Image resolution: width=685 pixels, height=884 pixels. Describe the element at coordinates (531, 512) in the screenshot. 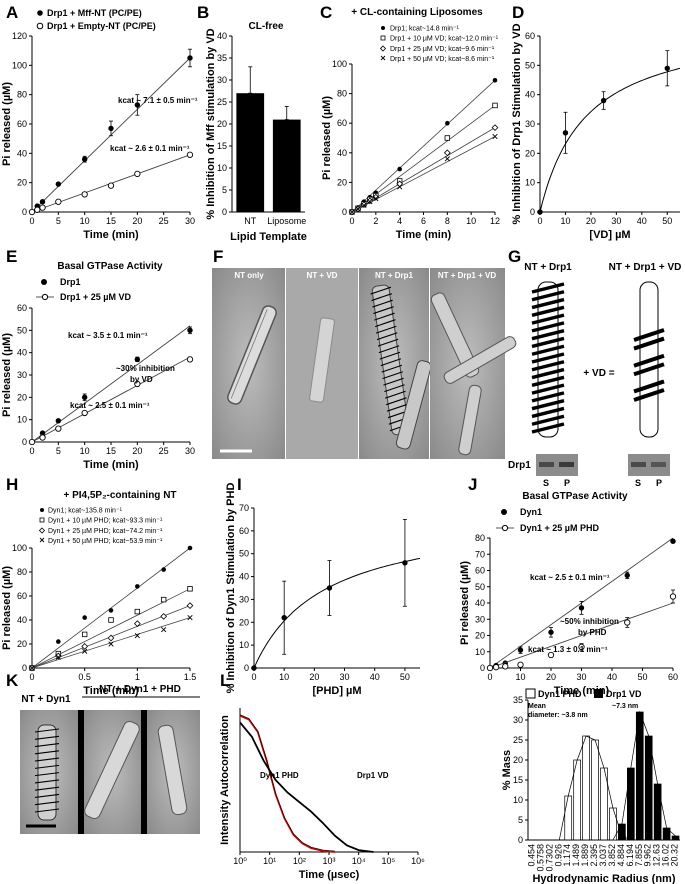

I see `legend-label: Dyn1` at that location.